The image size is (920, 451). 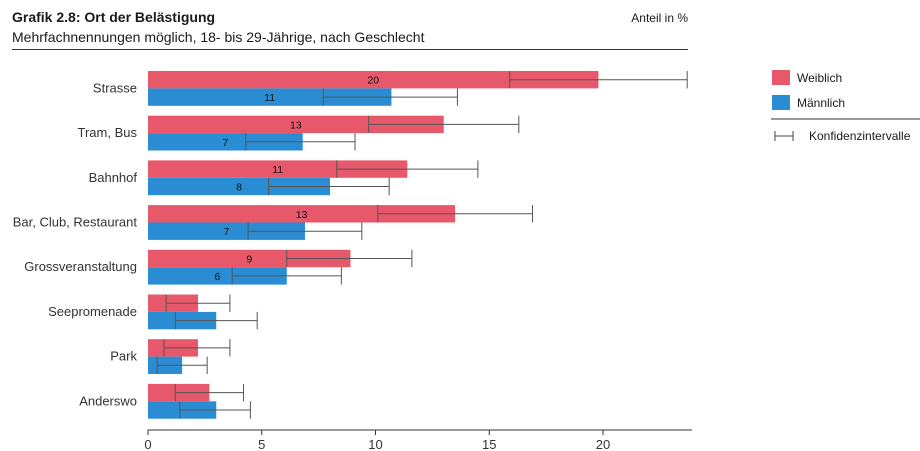 What do you see at coordinates (80, 266) in the screenshot?
I see `category-label: Grossveranstaltung` at bounding box center [80, 266].